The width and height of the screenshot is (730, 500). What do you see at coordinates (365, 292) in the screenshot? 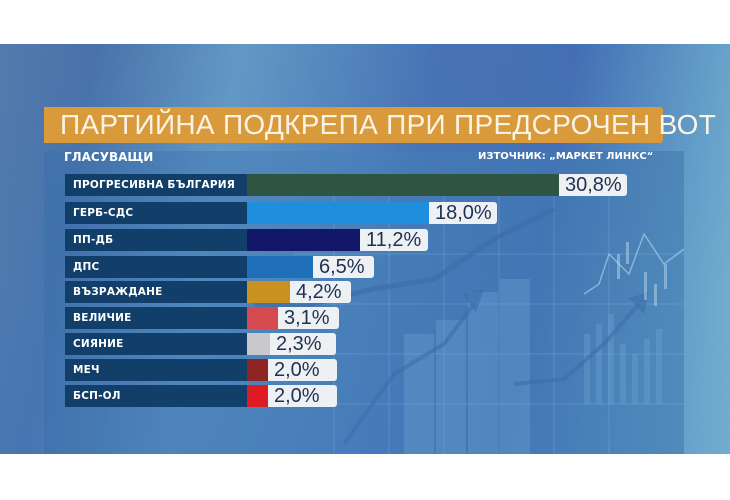
I see `bar-row: ВЪЗРАЖДАНЕ 4,2%` at bounding box center [365, 292].